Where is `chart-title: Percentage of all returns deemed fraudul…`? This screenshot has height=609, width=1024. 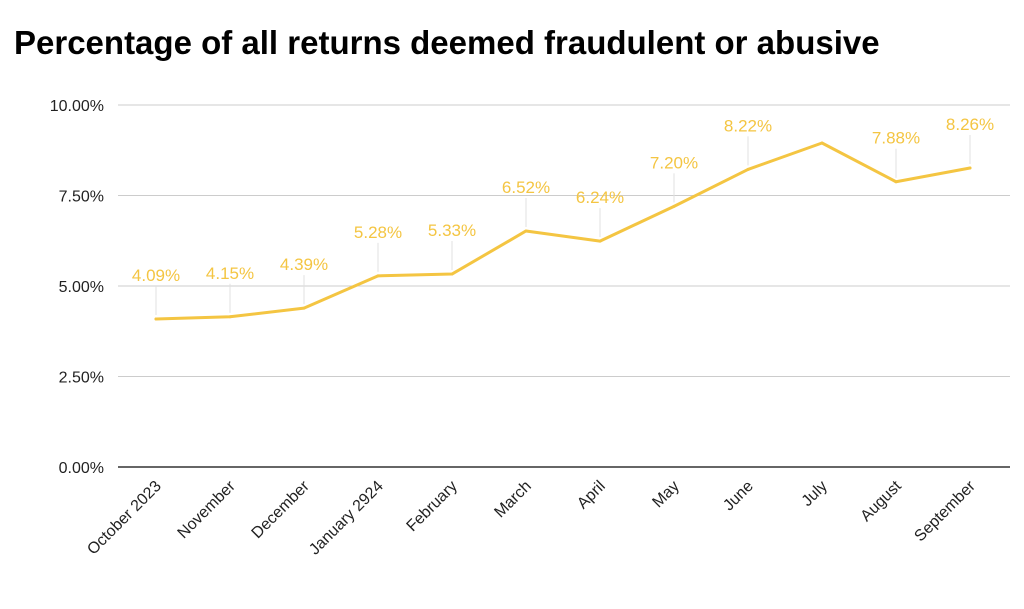
chart-title: Percentage of all returns deemed fraudul… is located at coordinates (447, 42).